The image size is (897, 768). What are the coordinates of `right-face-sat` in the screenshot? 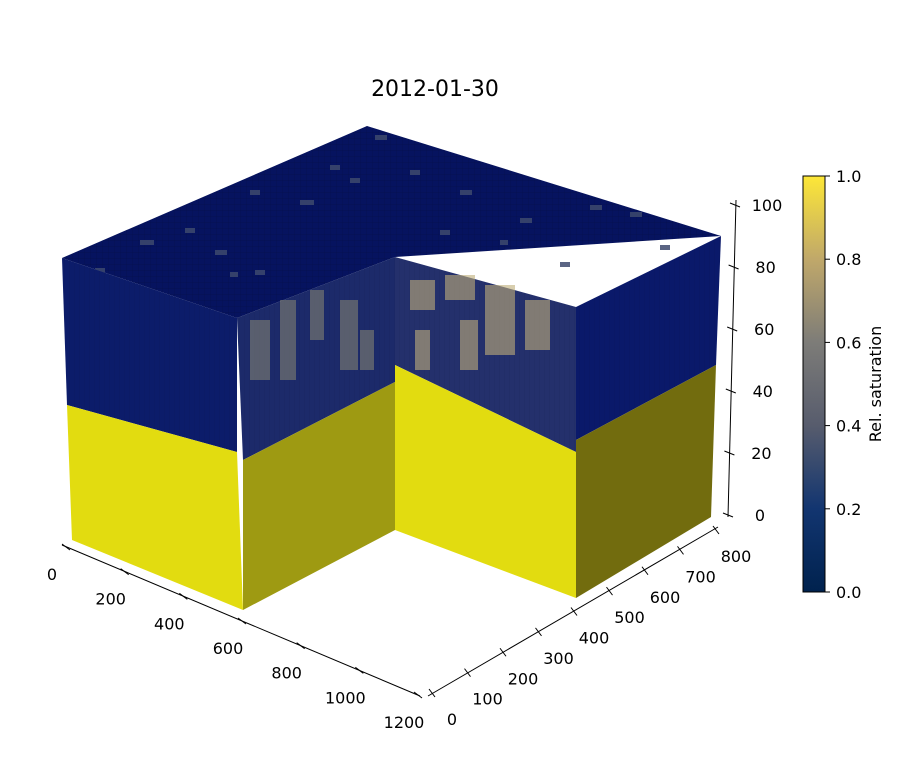 It's located at (646, 481).